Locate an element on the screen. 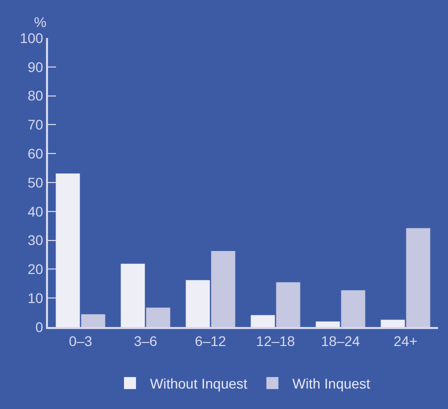  y-tick-label: 100 is located at coordinates (32, 38).